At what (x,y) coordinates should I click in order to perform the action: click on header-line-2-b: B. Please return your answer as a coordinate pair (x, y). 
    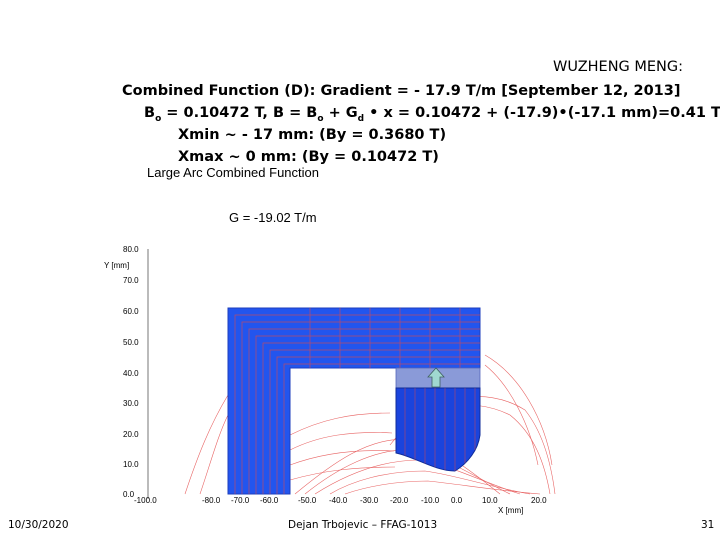
    Looking at the image, I should click on (150, 113).